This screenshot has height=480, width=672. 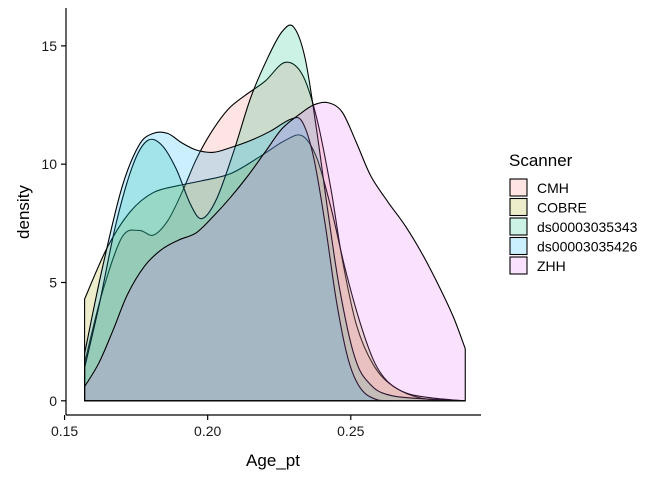 I want to click on legend-key-ds00003035426, so click(x=518, y=246).